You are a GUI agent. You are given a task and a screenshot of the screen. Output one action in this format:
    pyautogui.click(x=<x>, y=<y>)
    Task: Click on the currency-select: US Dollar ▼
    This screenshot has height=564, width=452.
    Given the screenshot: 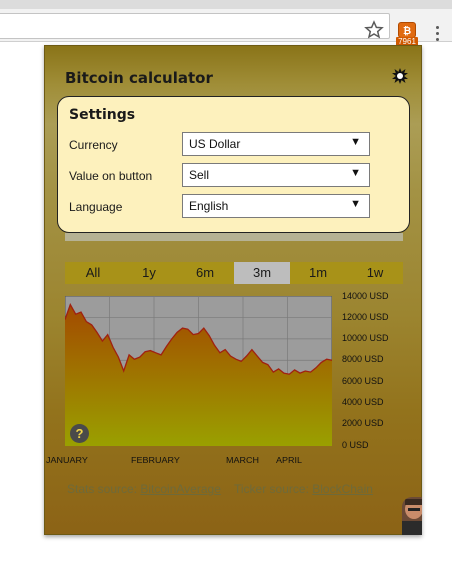 What is the action you would take?
    pyautogui.click(x=276, y=144)
    